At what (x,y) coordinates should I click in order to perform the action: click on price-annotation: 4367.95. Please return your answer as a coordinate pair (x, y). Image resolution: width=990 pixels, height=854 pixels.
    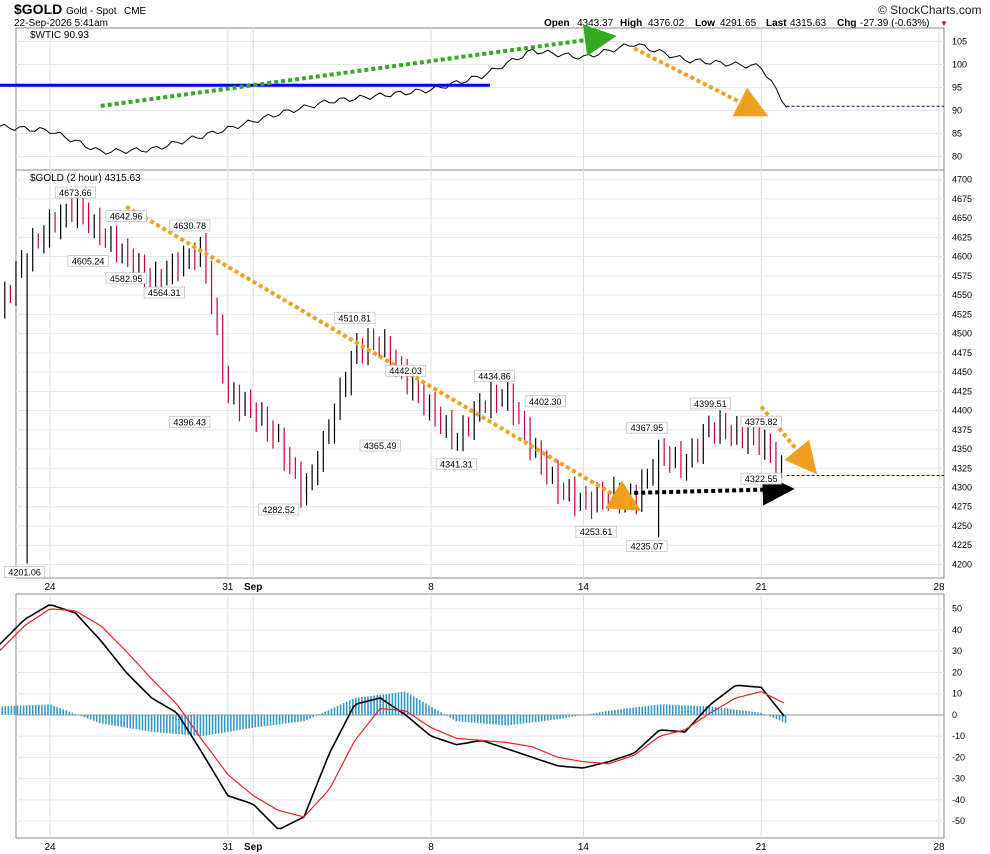
    Looking at the image, I should click on (647, 428).